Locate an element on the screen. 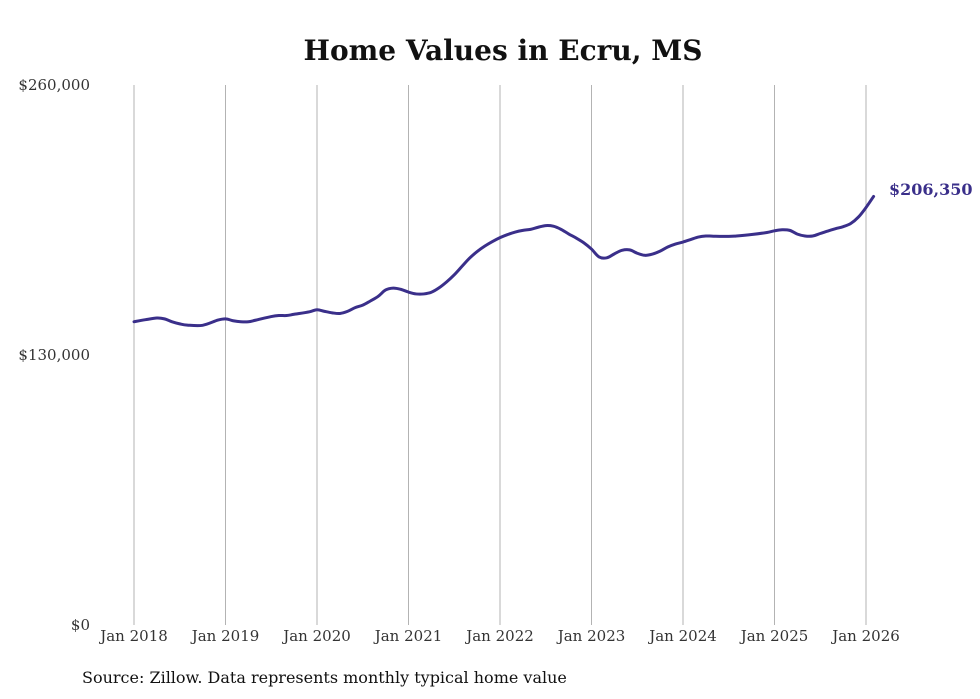 The image size is (980, 699). x-tick-label-2022: Jan 2022 is located at coordinates (499, 636).